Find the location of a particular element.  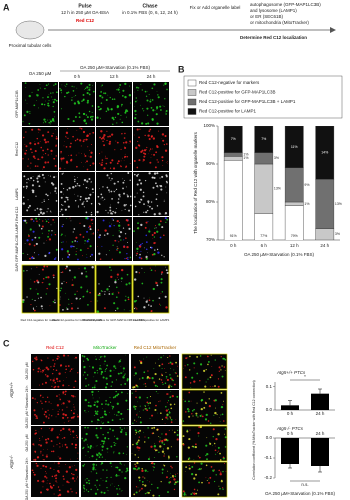

x-tick-label: 0 h is located at coordinates (290, 433).